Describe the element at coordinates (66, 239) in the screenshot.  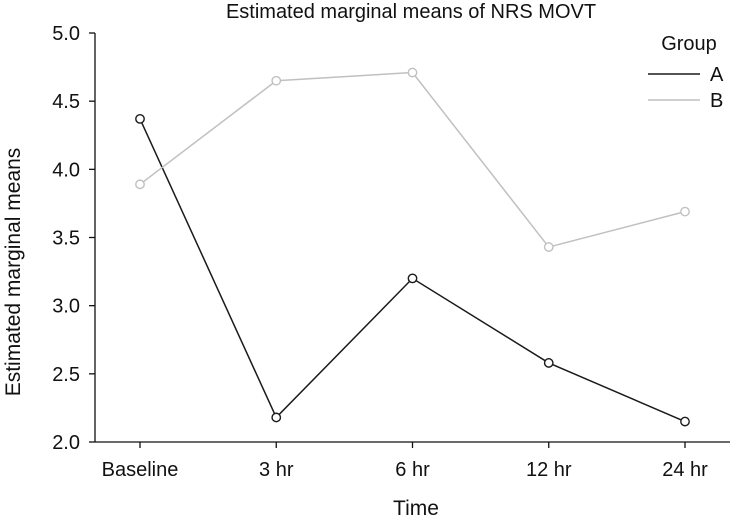
I see `y-tick-label: 3.5` at that location.